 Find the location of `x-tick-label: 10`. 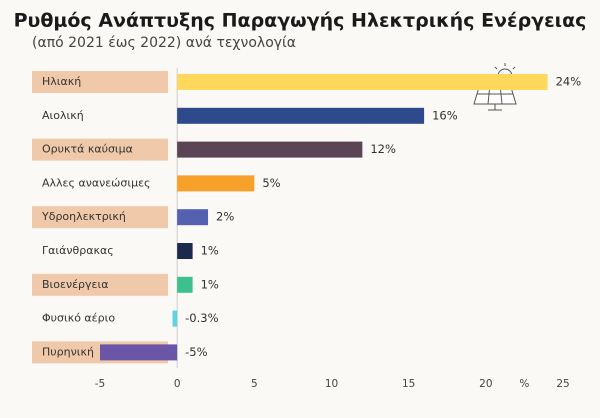

x-tick-label: 10 is located at coordinates (331, 384).